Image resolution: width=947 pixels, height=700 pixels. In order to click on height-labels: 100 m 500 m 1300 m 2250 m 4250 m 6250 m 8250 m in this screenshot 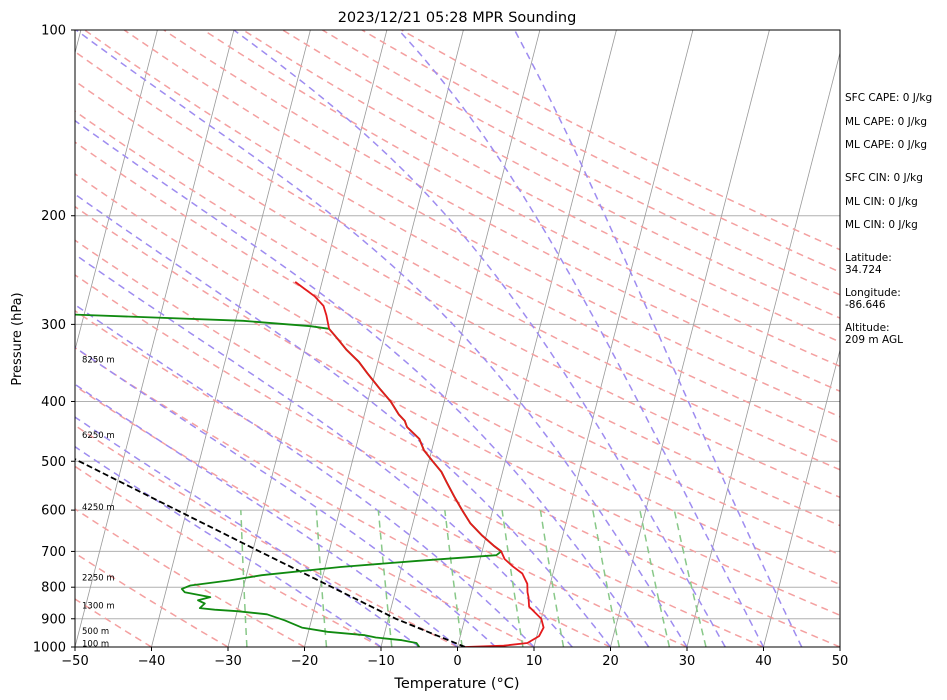, I will do `click(98, 502)`.